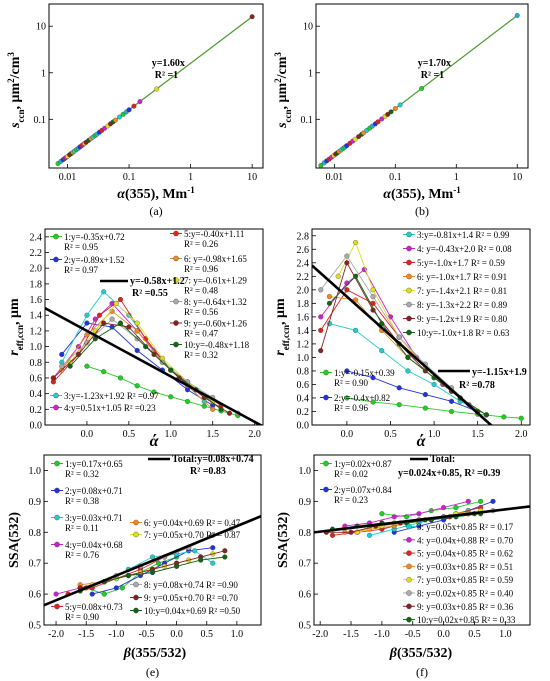 The image size is (550, 681). I want to click on legend-label: 8: y=0.02x+0.85 R² = 0.40, so click(465, 594).